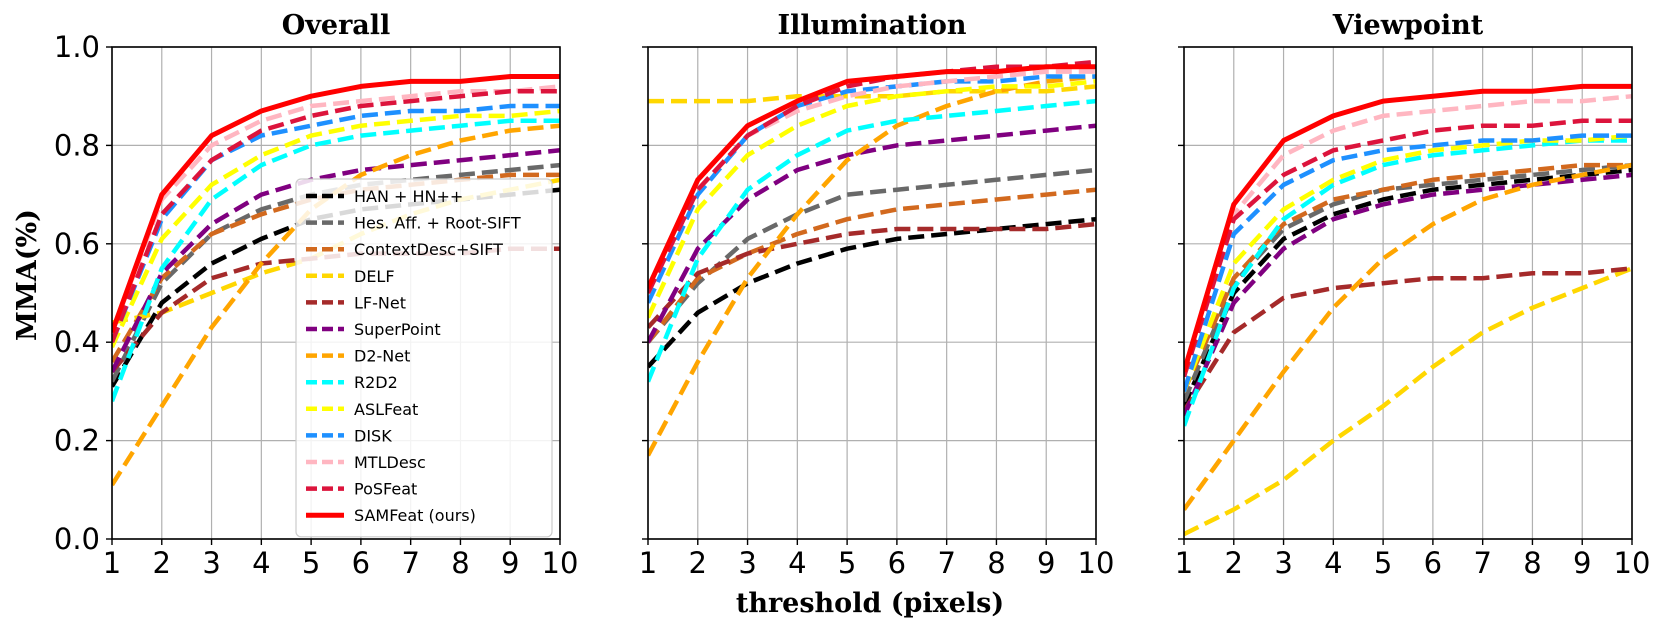 The height and width of the screenshot is (631, 1661). Describe the element at coordinates (77, 244) in the screenshot. I see `y-tick-label: 0.6` at that location.